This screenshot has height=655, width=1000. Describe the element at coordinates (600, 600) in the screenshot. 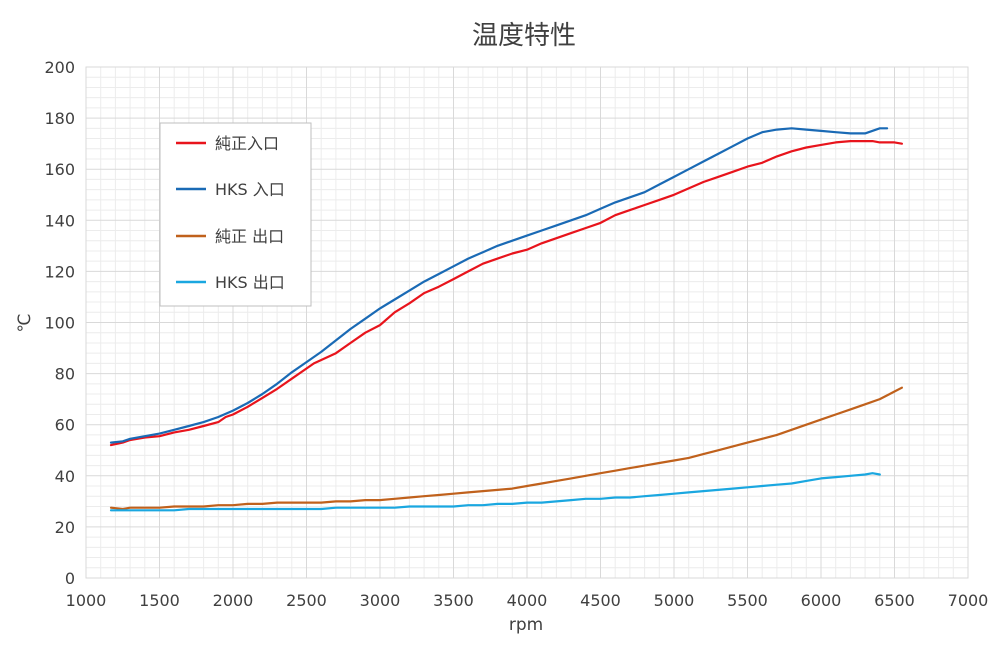

I see `x-tick-label: 4500` at that location.